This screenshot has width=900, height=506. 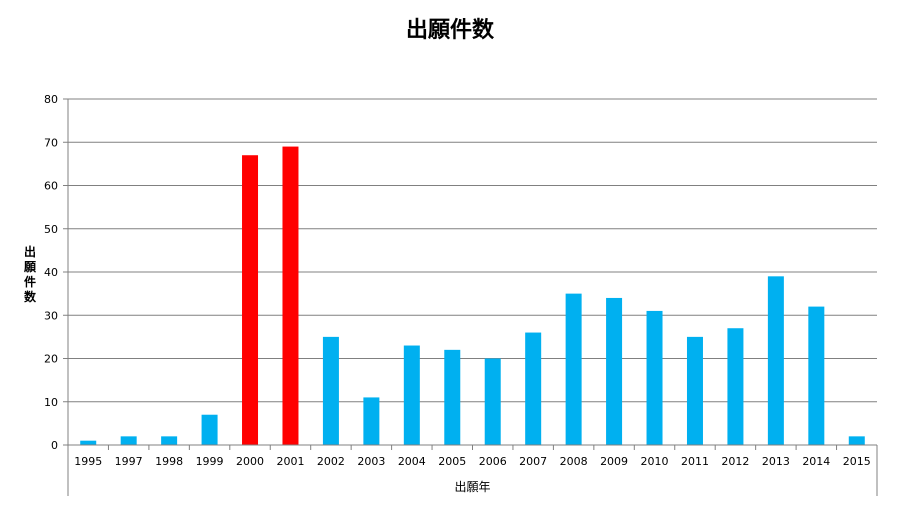 I want to click on y-axis-label-char: 件, so click(x=30, y=281).